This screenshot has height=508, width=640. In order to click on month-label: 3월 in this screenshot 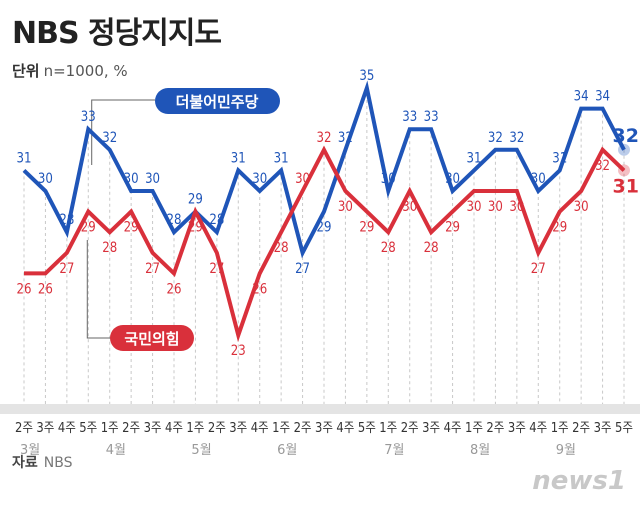, I will do `click(30, 450)`.